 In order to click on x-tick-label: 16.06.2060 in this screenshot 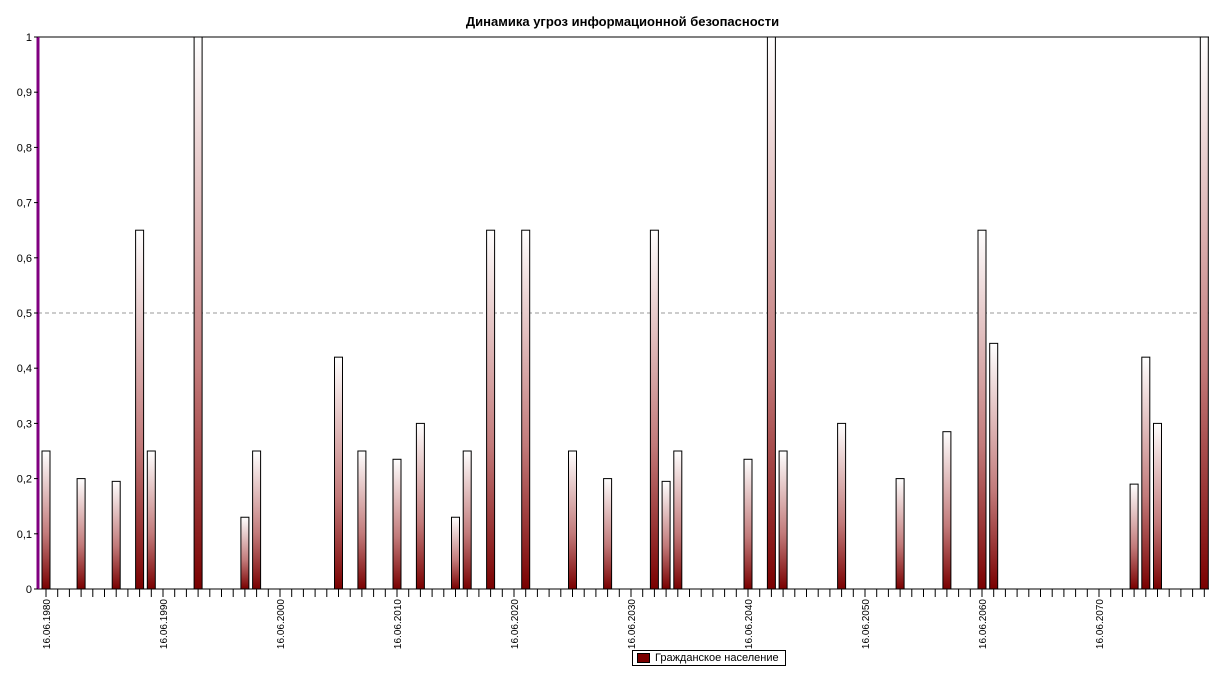, I will do `click(983, 624)`.